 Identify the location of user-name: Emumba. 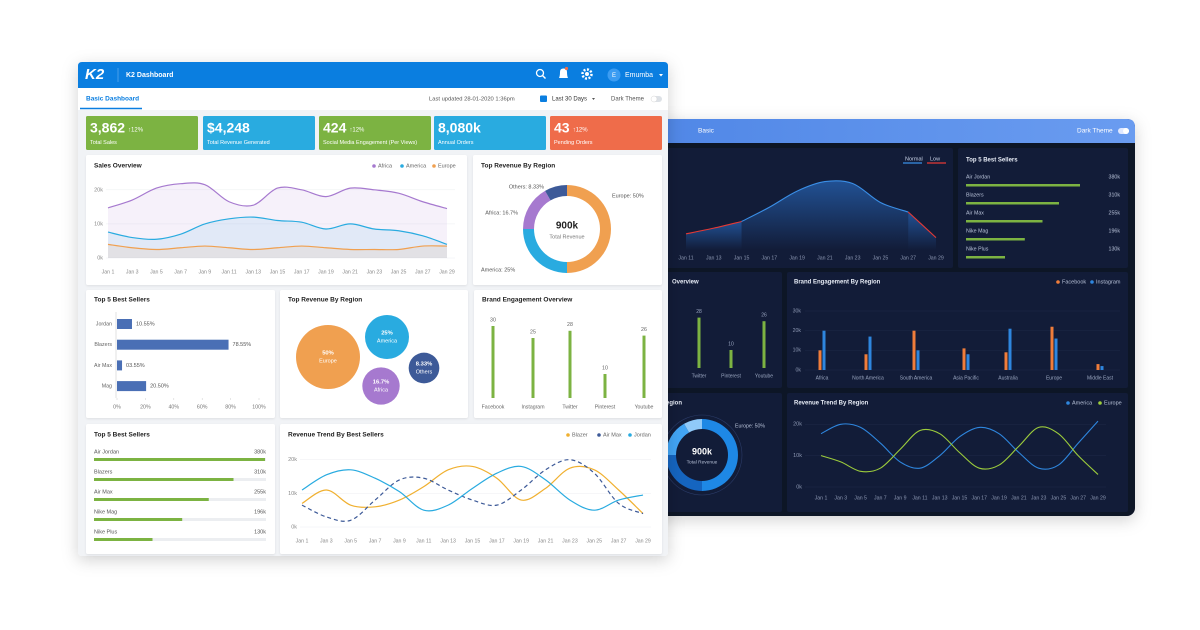
(639, 75).